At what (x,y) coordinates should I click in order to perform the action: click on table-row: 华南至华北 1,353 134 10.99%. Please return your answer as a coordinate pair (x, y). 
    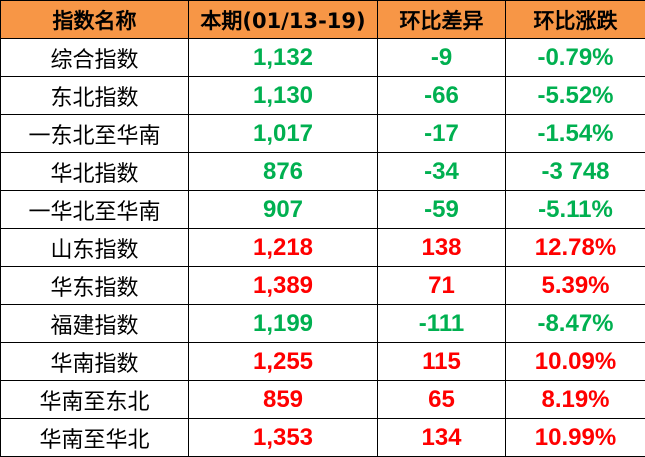
    Looking at the image, I should click on (322, 437).